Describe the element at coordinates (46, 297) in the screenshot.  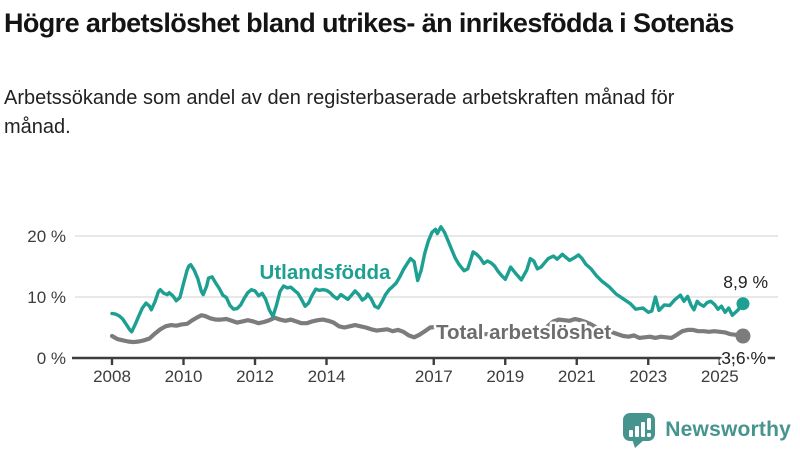
I see `y-axis-label: 10 %` at that location.